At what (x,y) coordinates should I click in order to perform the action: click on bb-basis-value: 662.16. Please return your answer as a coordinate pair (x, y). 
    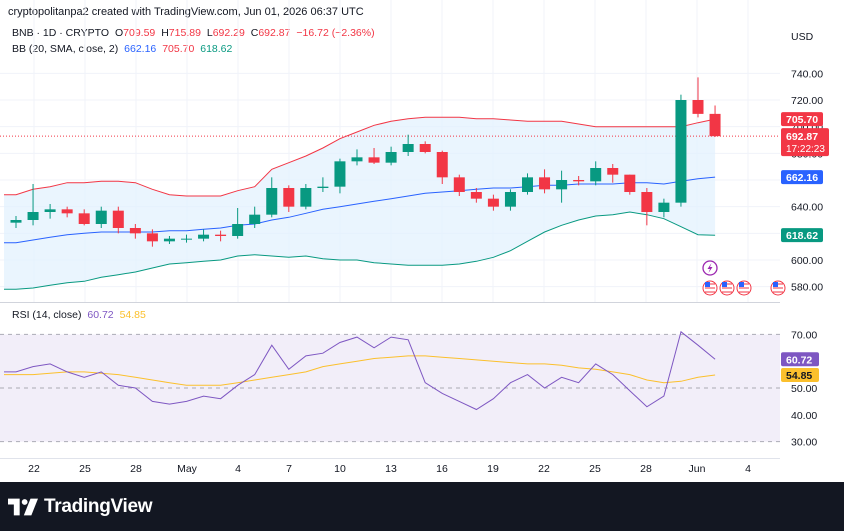
    Looking at the image, I should click on (140, 49).